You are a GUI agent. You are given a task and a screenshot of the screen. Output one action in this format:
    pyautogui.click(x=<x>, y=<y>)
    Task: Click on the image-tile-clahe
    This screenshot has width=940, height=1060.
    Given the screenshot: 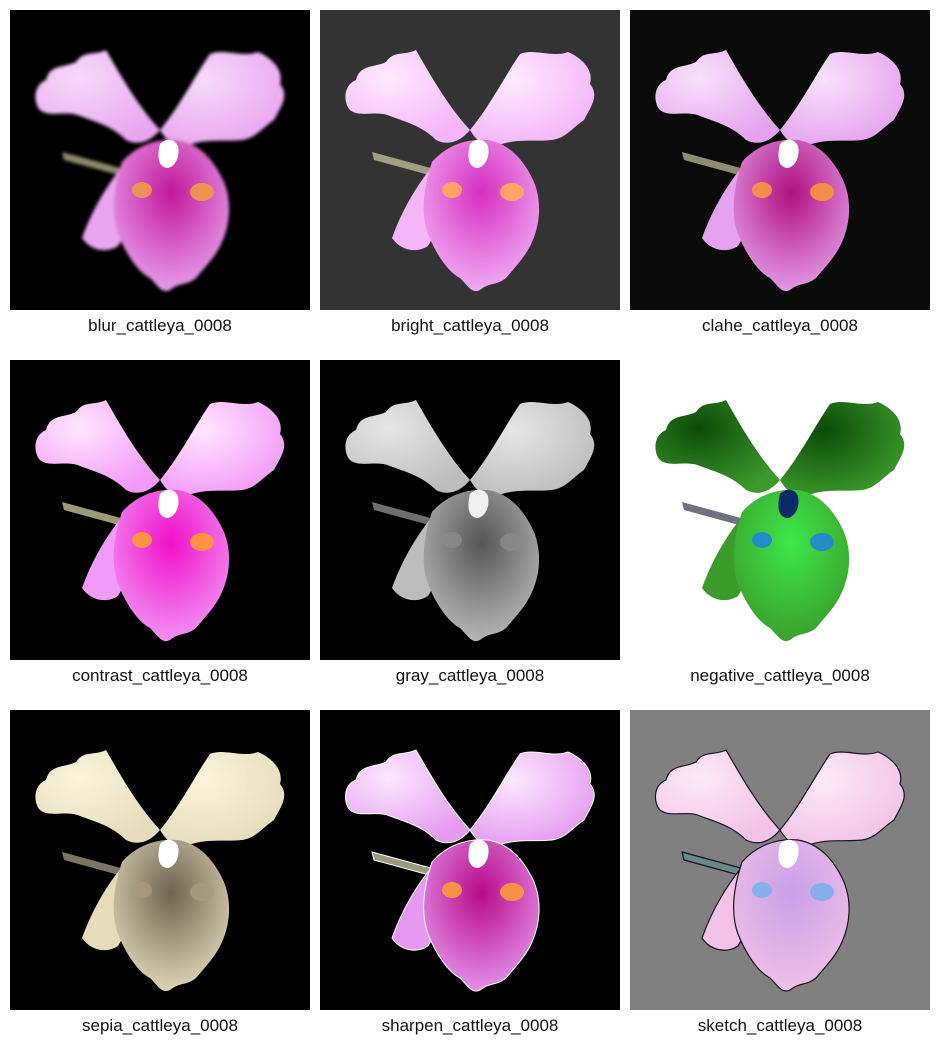 What is the action you would take?
    pyautogui.click(x=780, y=160)
    